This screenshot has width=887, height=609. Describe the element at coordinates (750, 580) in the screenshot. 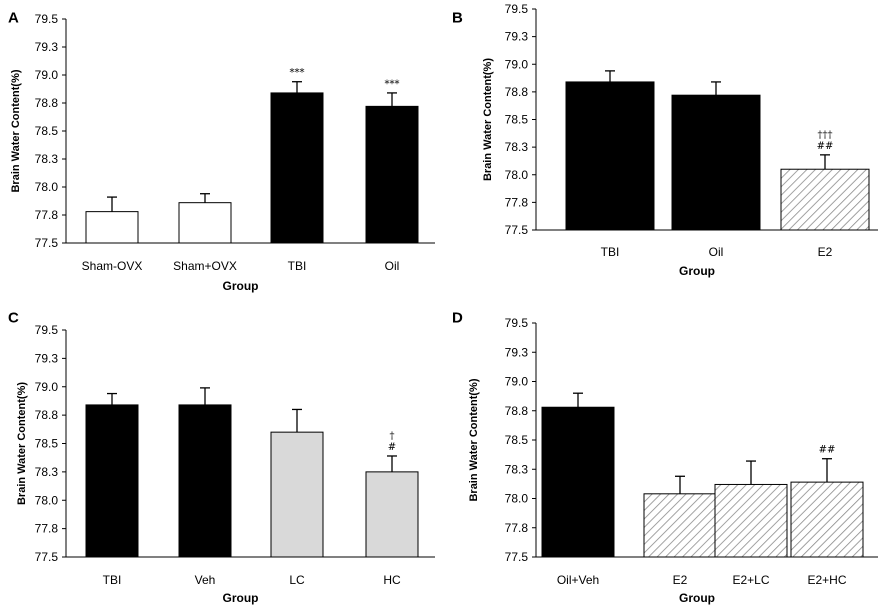

I see `category-label: E2+LC` at that location.